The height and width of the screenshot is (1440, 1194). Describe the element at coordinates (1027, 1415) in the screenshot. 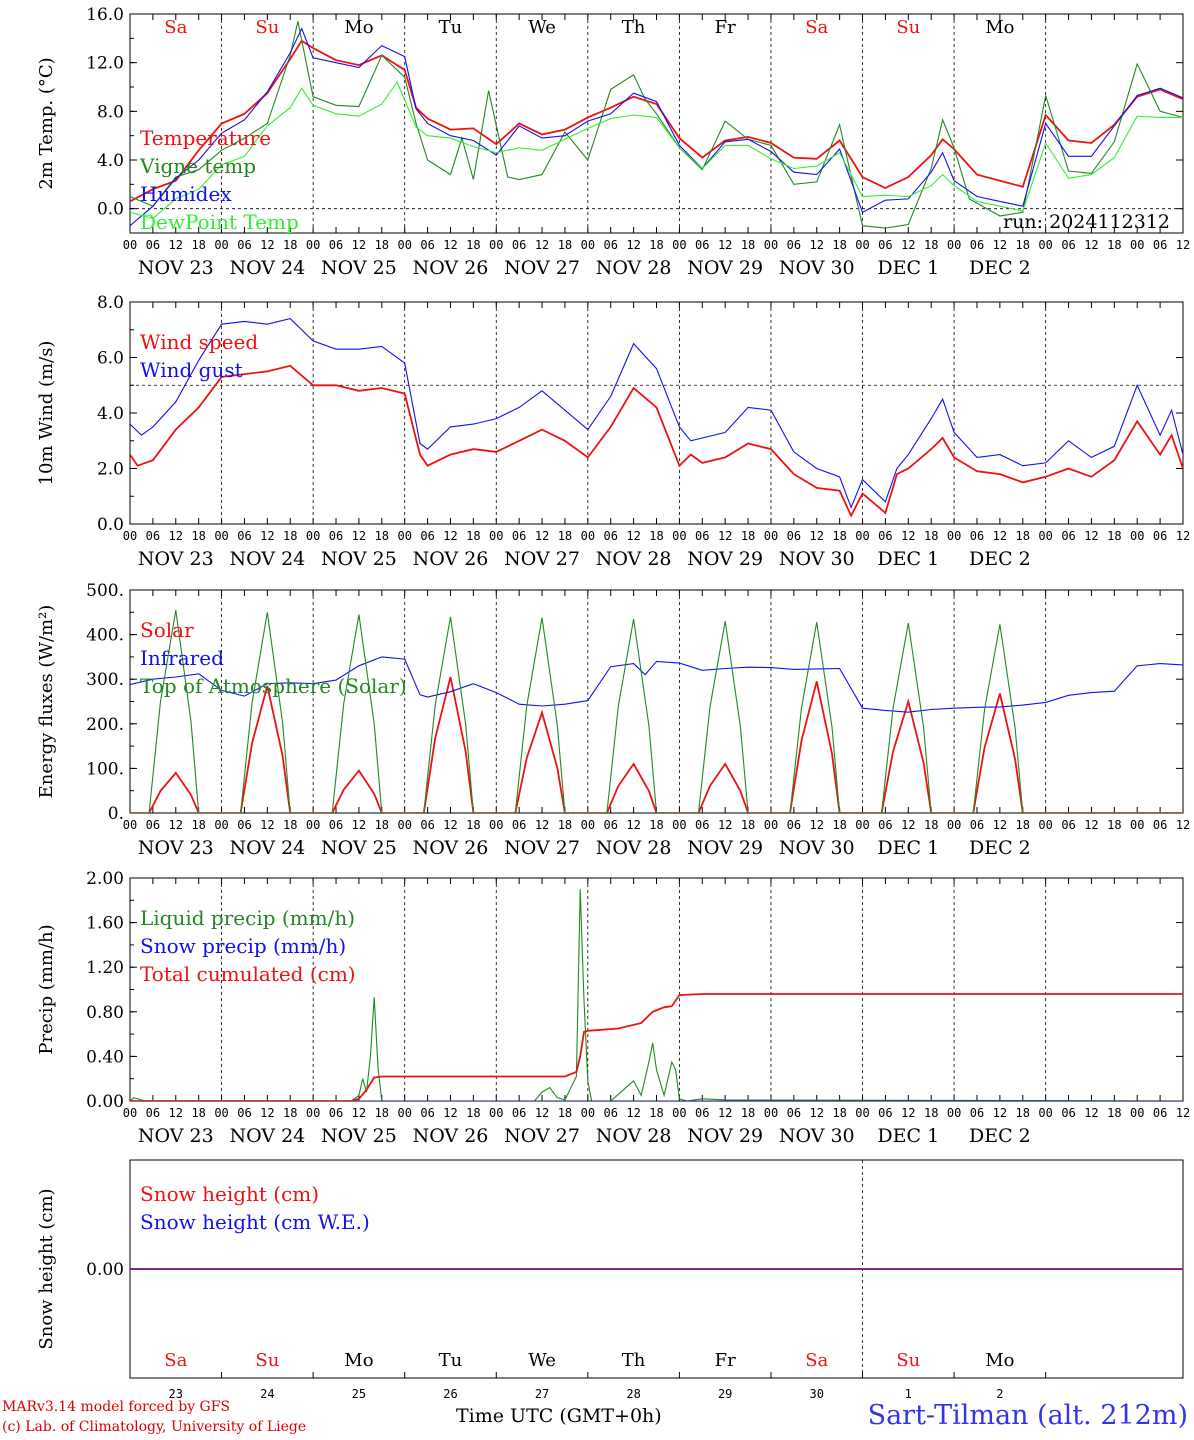

I see `station-name: Sart-Tilman (alt. 212m)` at that location.